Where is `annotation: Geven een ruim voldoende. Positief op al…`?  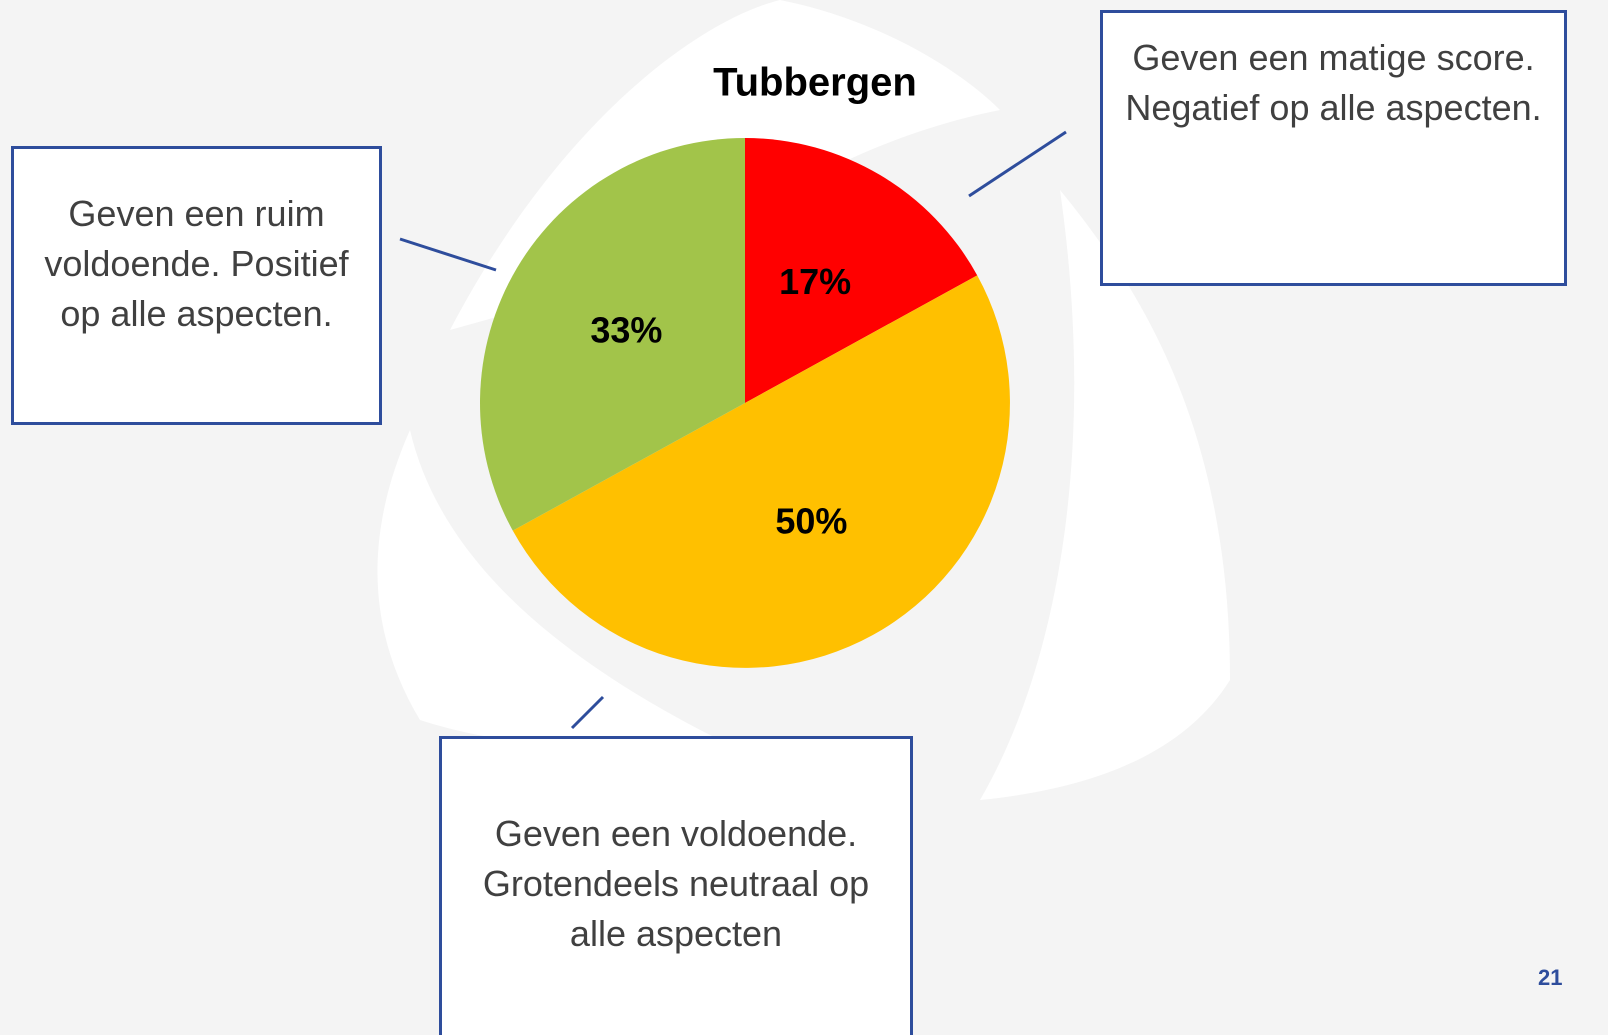
annotation: Geven een ruim voldoende. Positief op al… is located at coordinates (196, 263).